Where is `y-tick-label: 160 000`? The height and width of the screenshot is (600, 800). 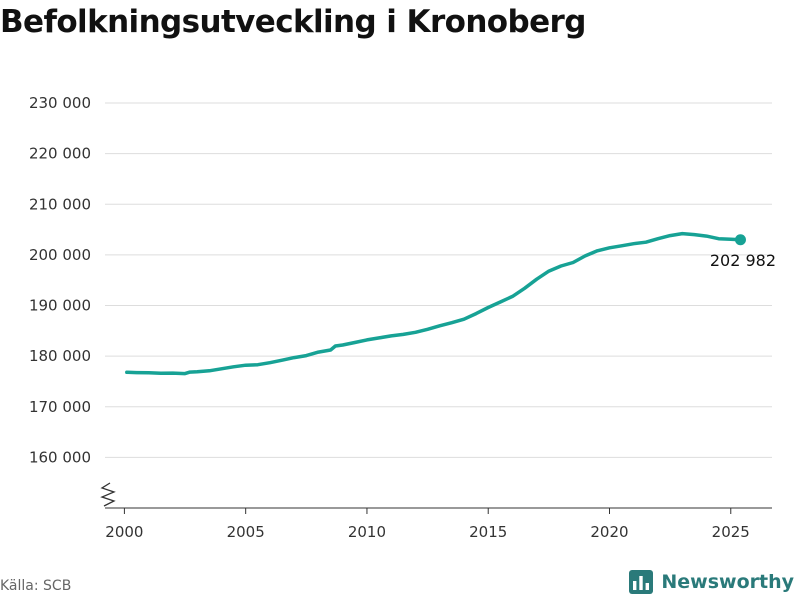 y-tick-label: 160 000 is located at coordinates (60, 457).